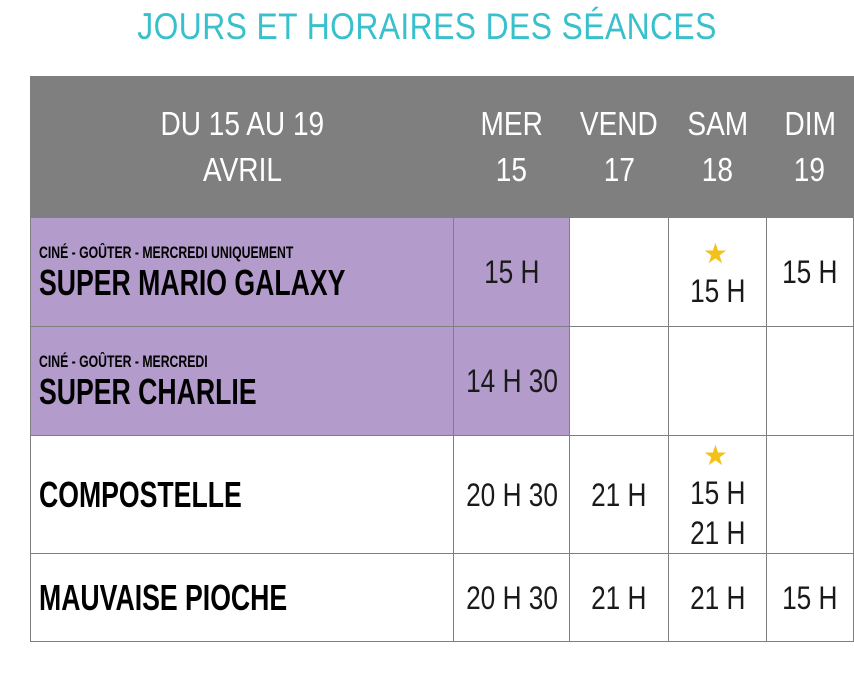  I want to click on film-cell: MAUVAISE PIOCHE, so click(242, 597).